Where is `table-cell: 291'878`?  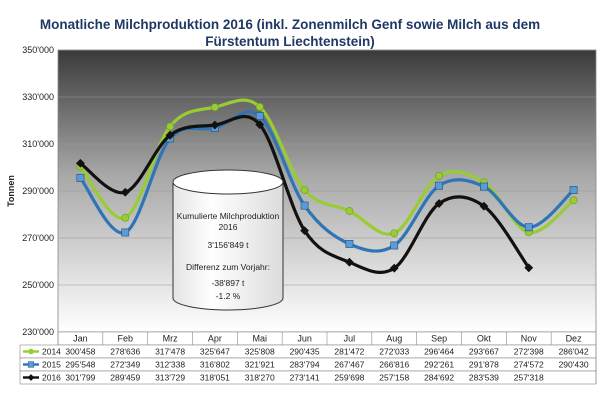
table-cell: 291'878 is located at coordinates (484, 365).